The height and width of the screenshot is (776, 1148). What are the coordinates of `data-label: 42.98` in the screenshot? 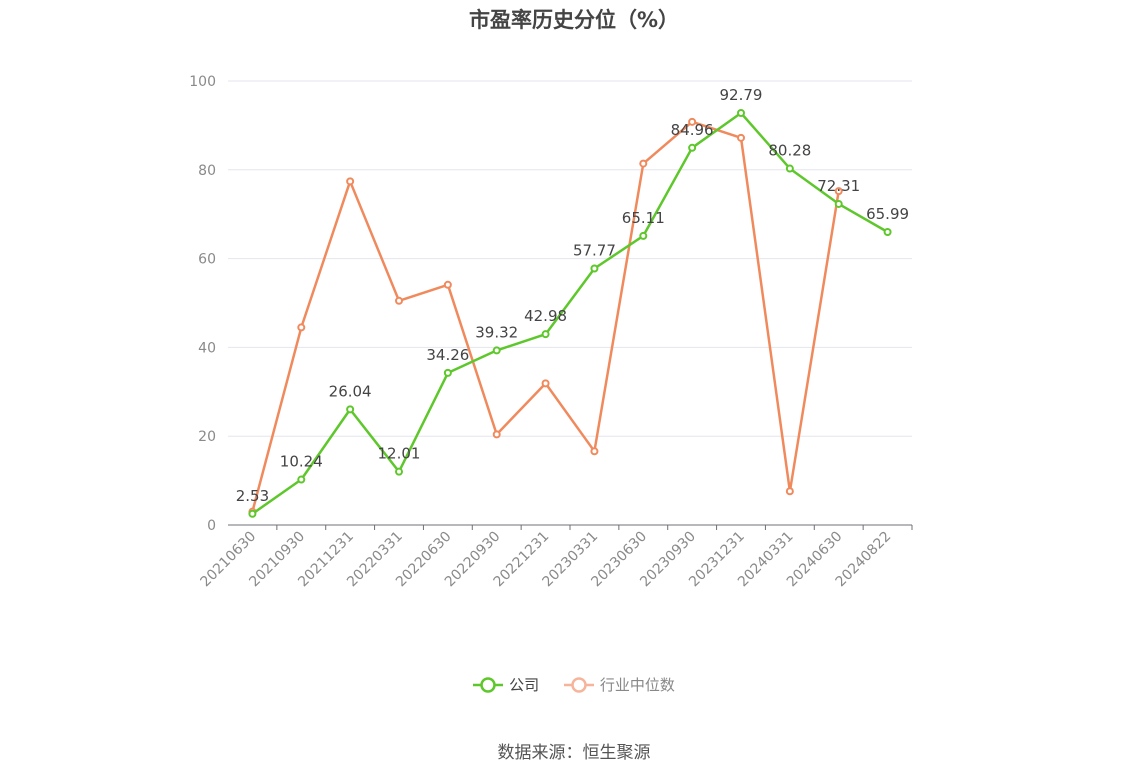 It's located at (545, 316).